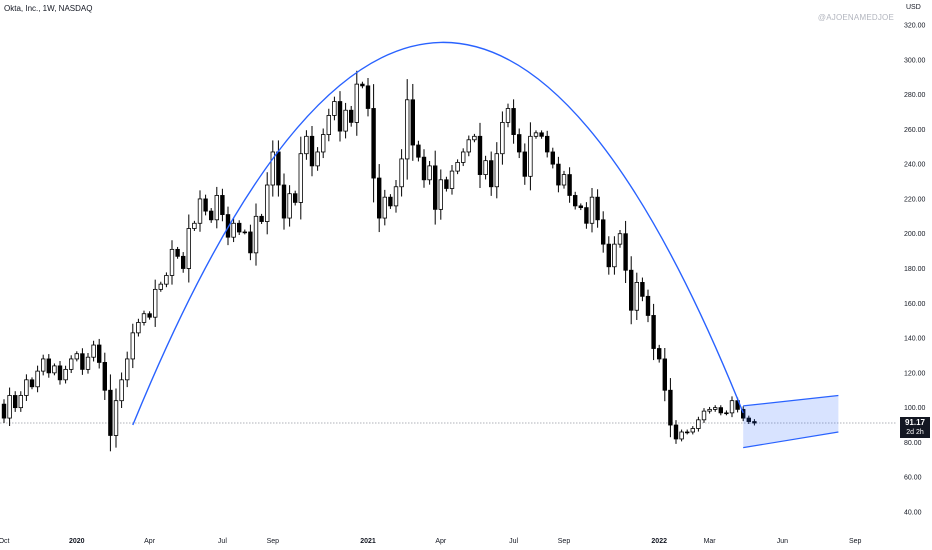 Image resolution: width=932 pixels, height=550 pixels. I want to click on y-tick-label: 140.00, so click(915, 339).